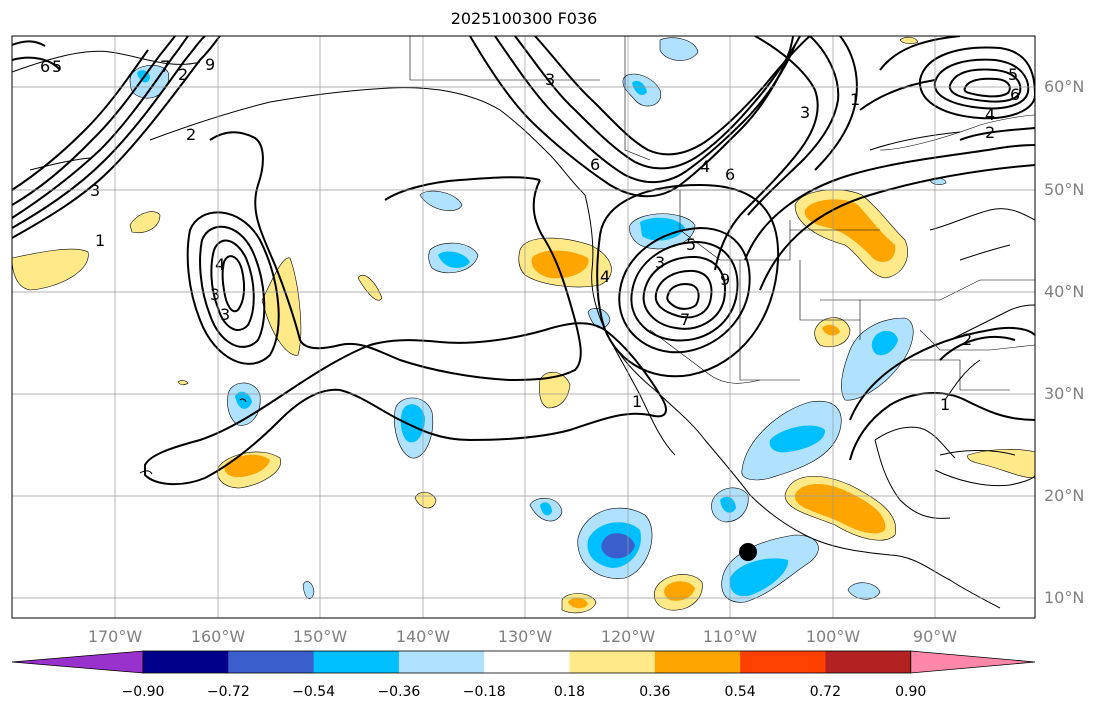  What do you see at coordinates (569, 692) in the screenshot?
I see `colorbar-tick-label: 0.18` at bounding box center [569, 692].